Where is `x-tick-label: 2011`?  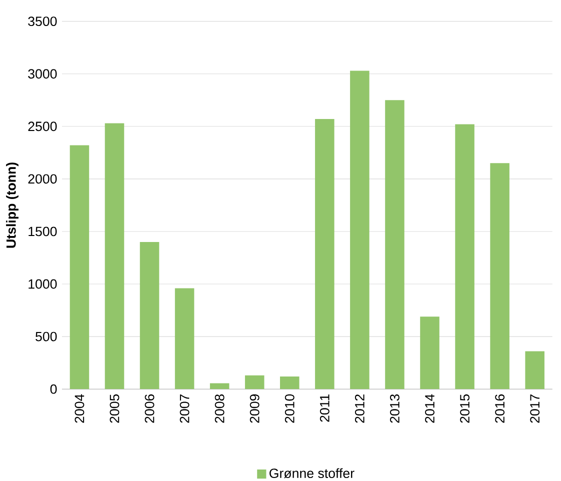
x-tick-label: 2011 is located at coordinates (325, 408).